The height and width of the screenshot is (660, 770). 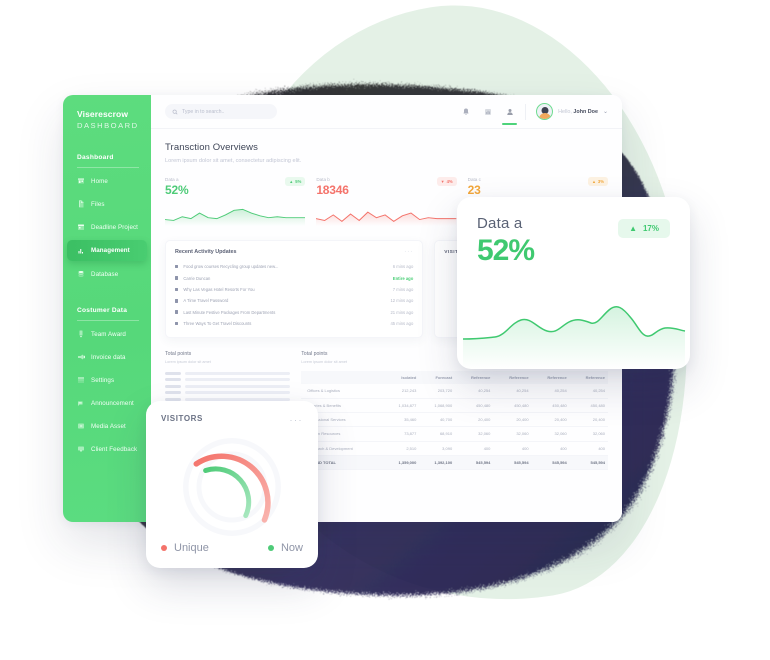 I want to click on user-menu: Hello, John Doe ⌄, so click(x=572, y=111).